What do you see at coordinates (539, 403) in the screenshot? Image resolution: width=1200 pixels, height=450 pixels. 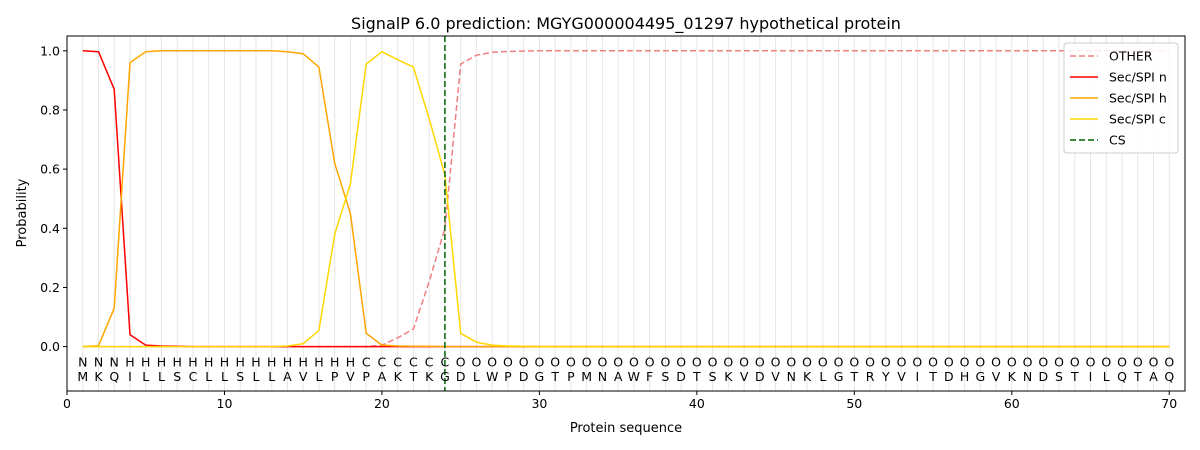 I see `x-tick-label: 30` at bounding box center [539, 403].